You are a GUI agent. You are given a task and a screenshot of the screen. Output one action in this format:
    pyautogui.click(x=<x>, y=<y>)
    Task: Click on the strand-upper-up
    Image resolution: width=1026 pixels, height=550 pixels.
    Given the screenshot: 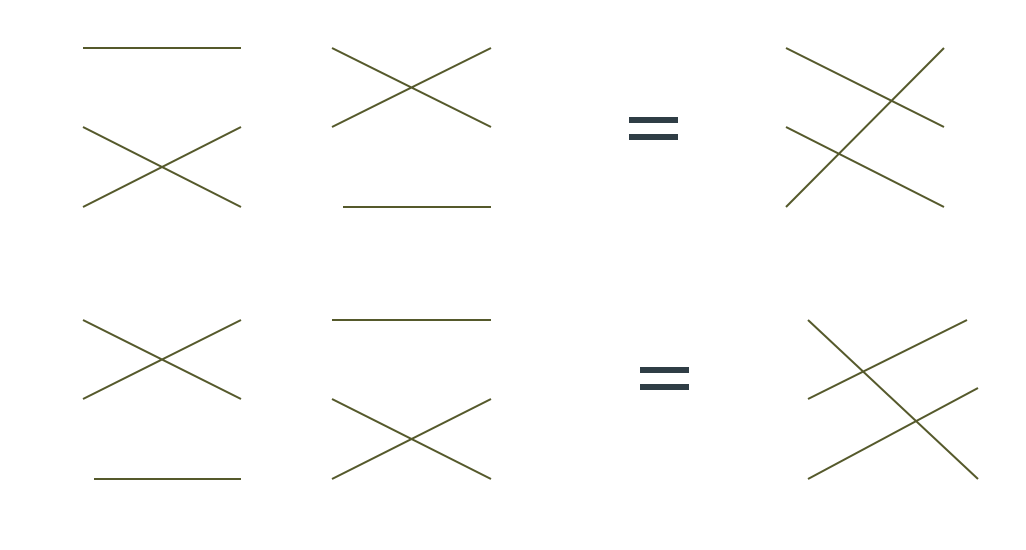 What is the action you would take?
    pyautogui.click(x=887, y=359)
    